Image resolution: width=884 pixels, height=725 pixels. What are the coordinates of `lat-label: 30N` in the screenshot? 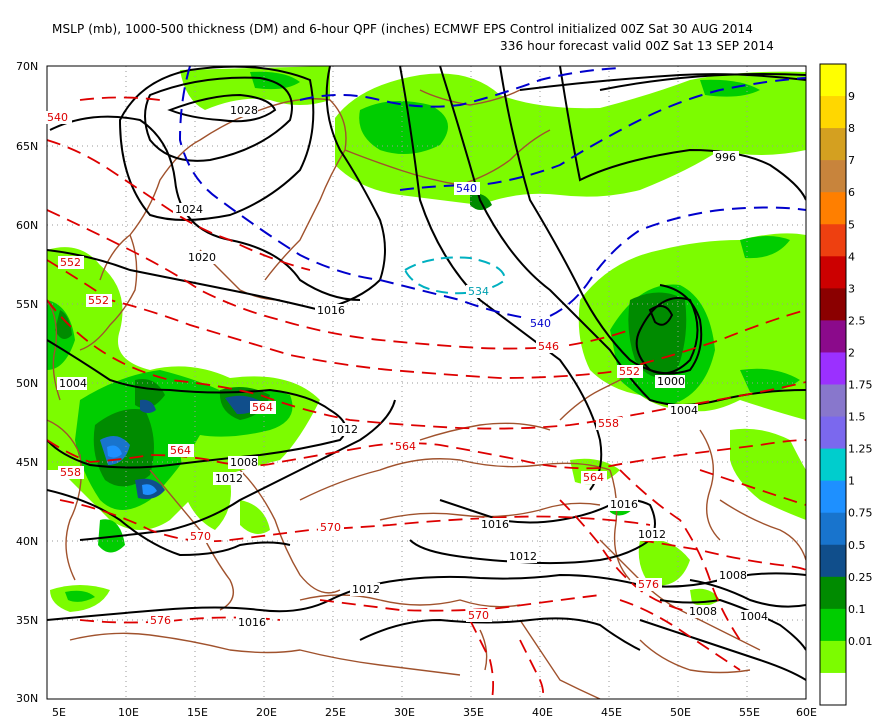 It's located at (27, 698).